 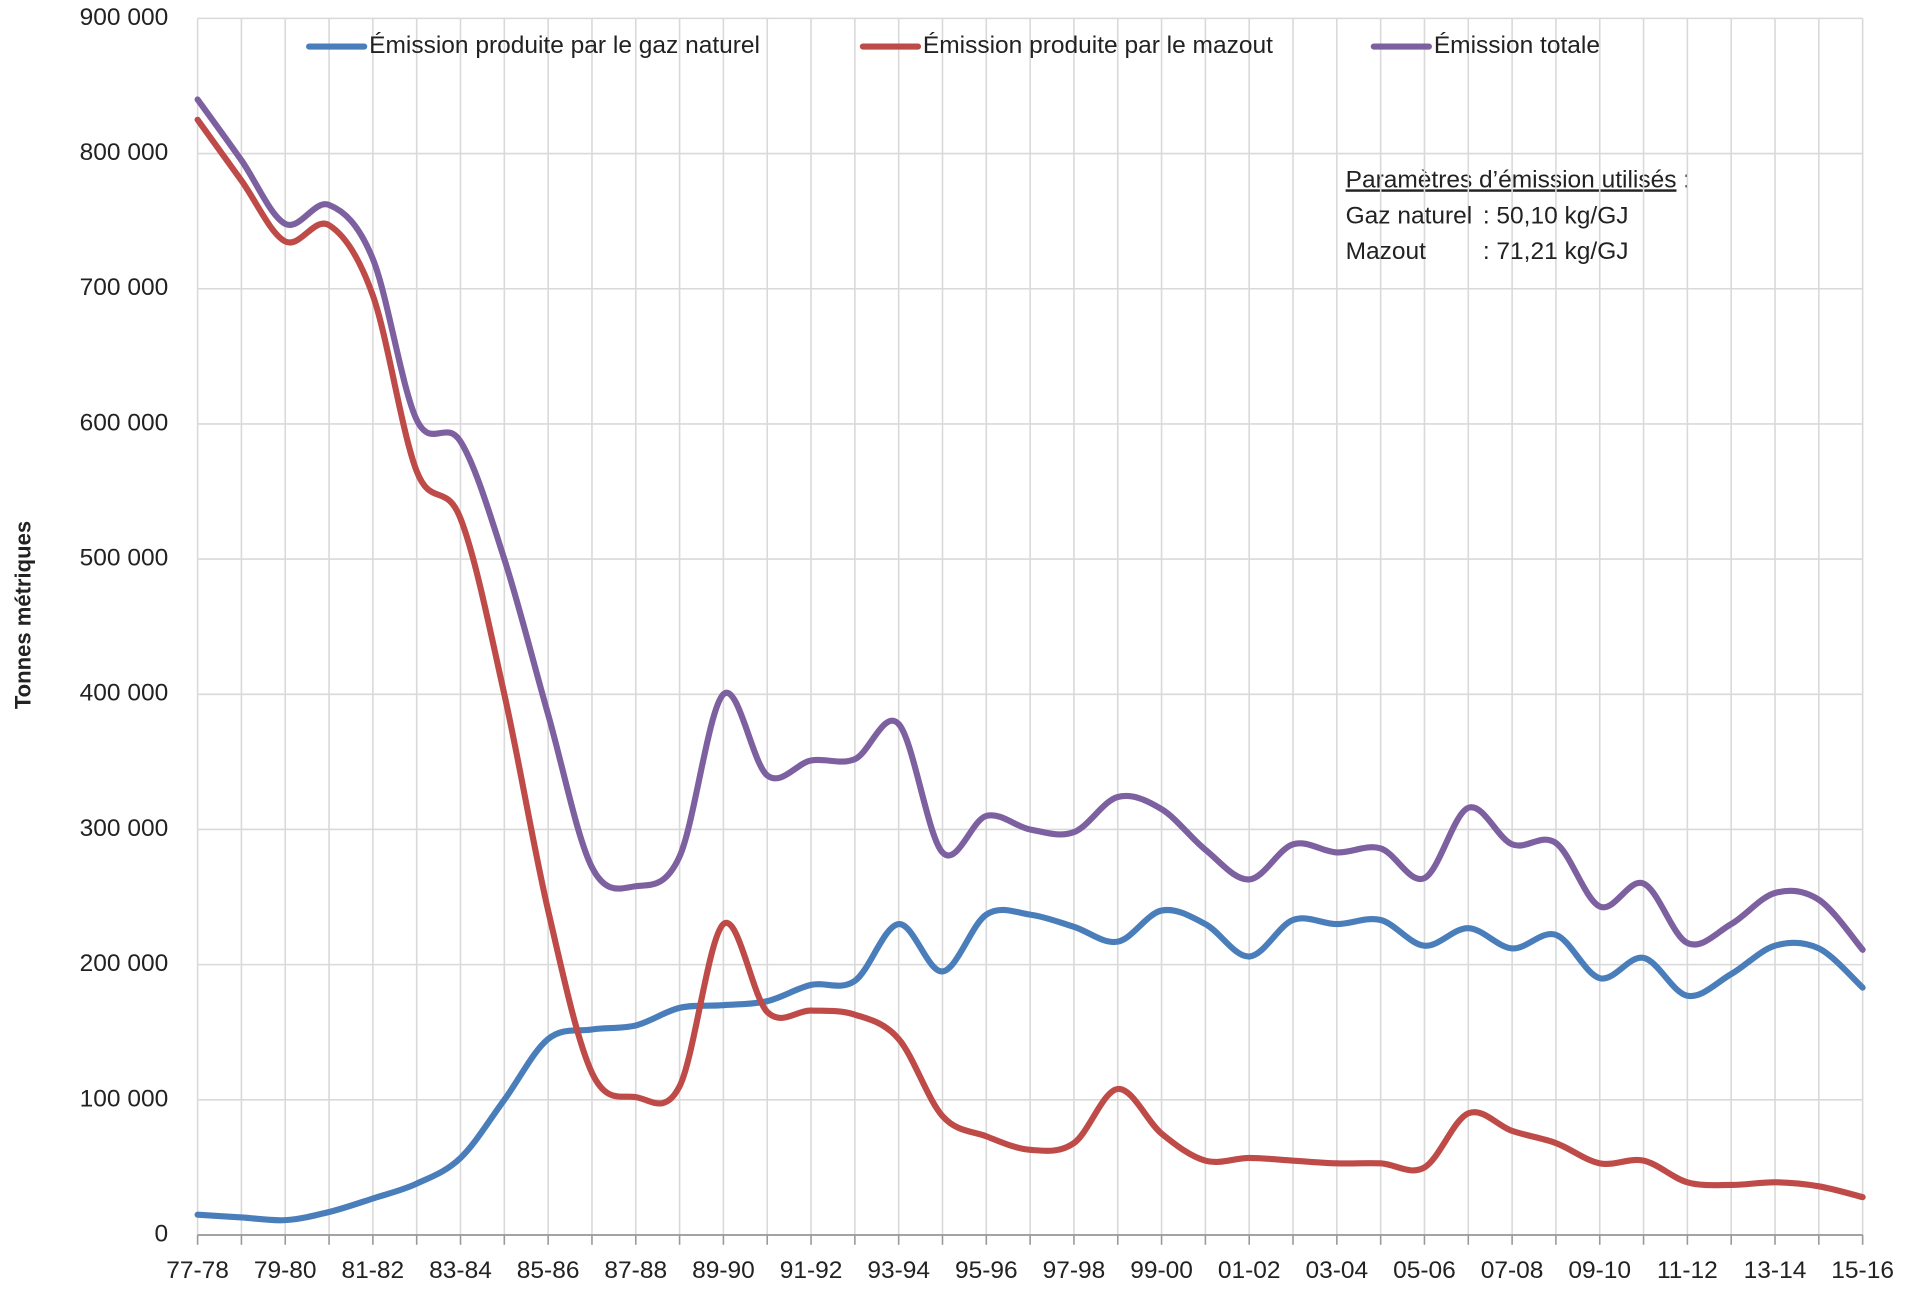 I want to click on x-tick-label: 15-16, so click(x=1862, y=1270).